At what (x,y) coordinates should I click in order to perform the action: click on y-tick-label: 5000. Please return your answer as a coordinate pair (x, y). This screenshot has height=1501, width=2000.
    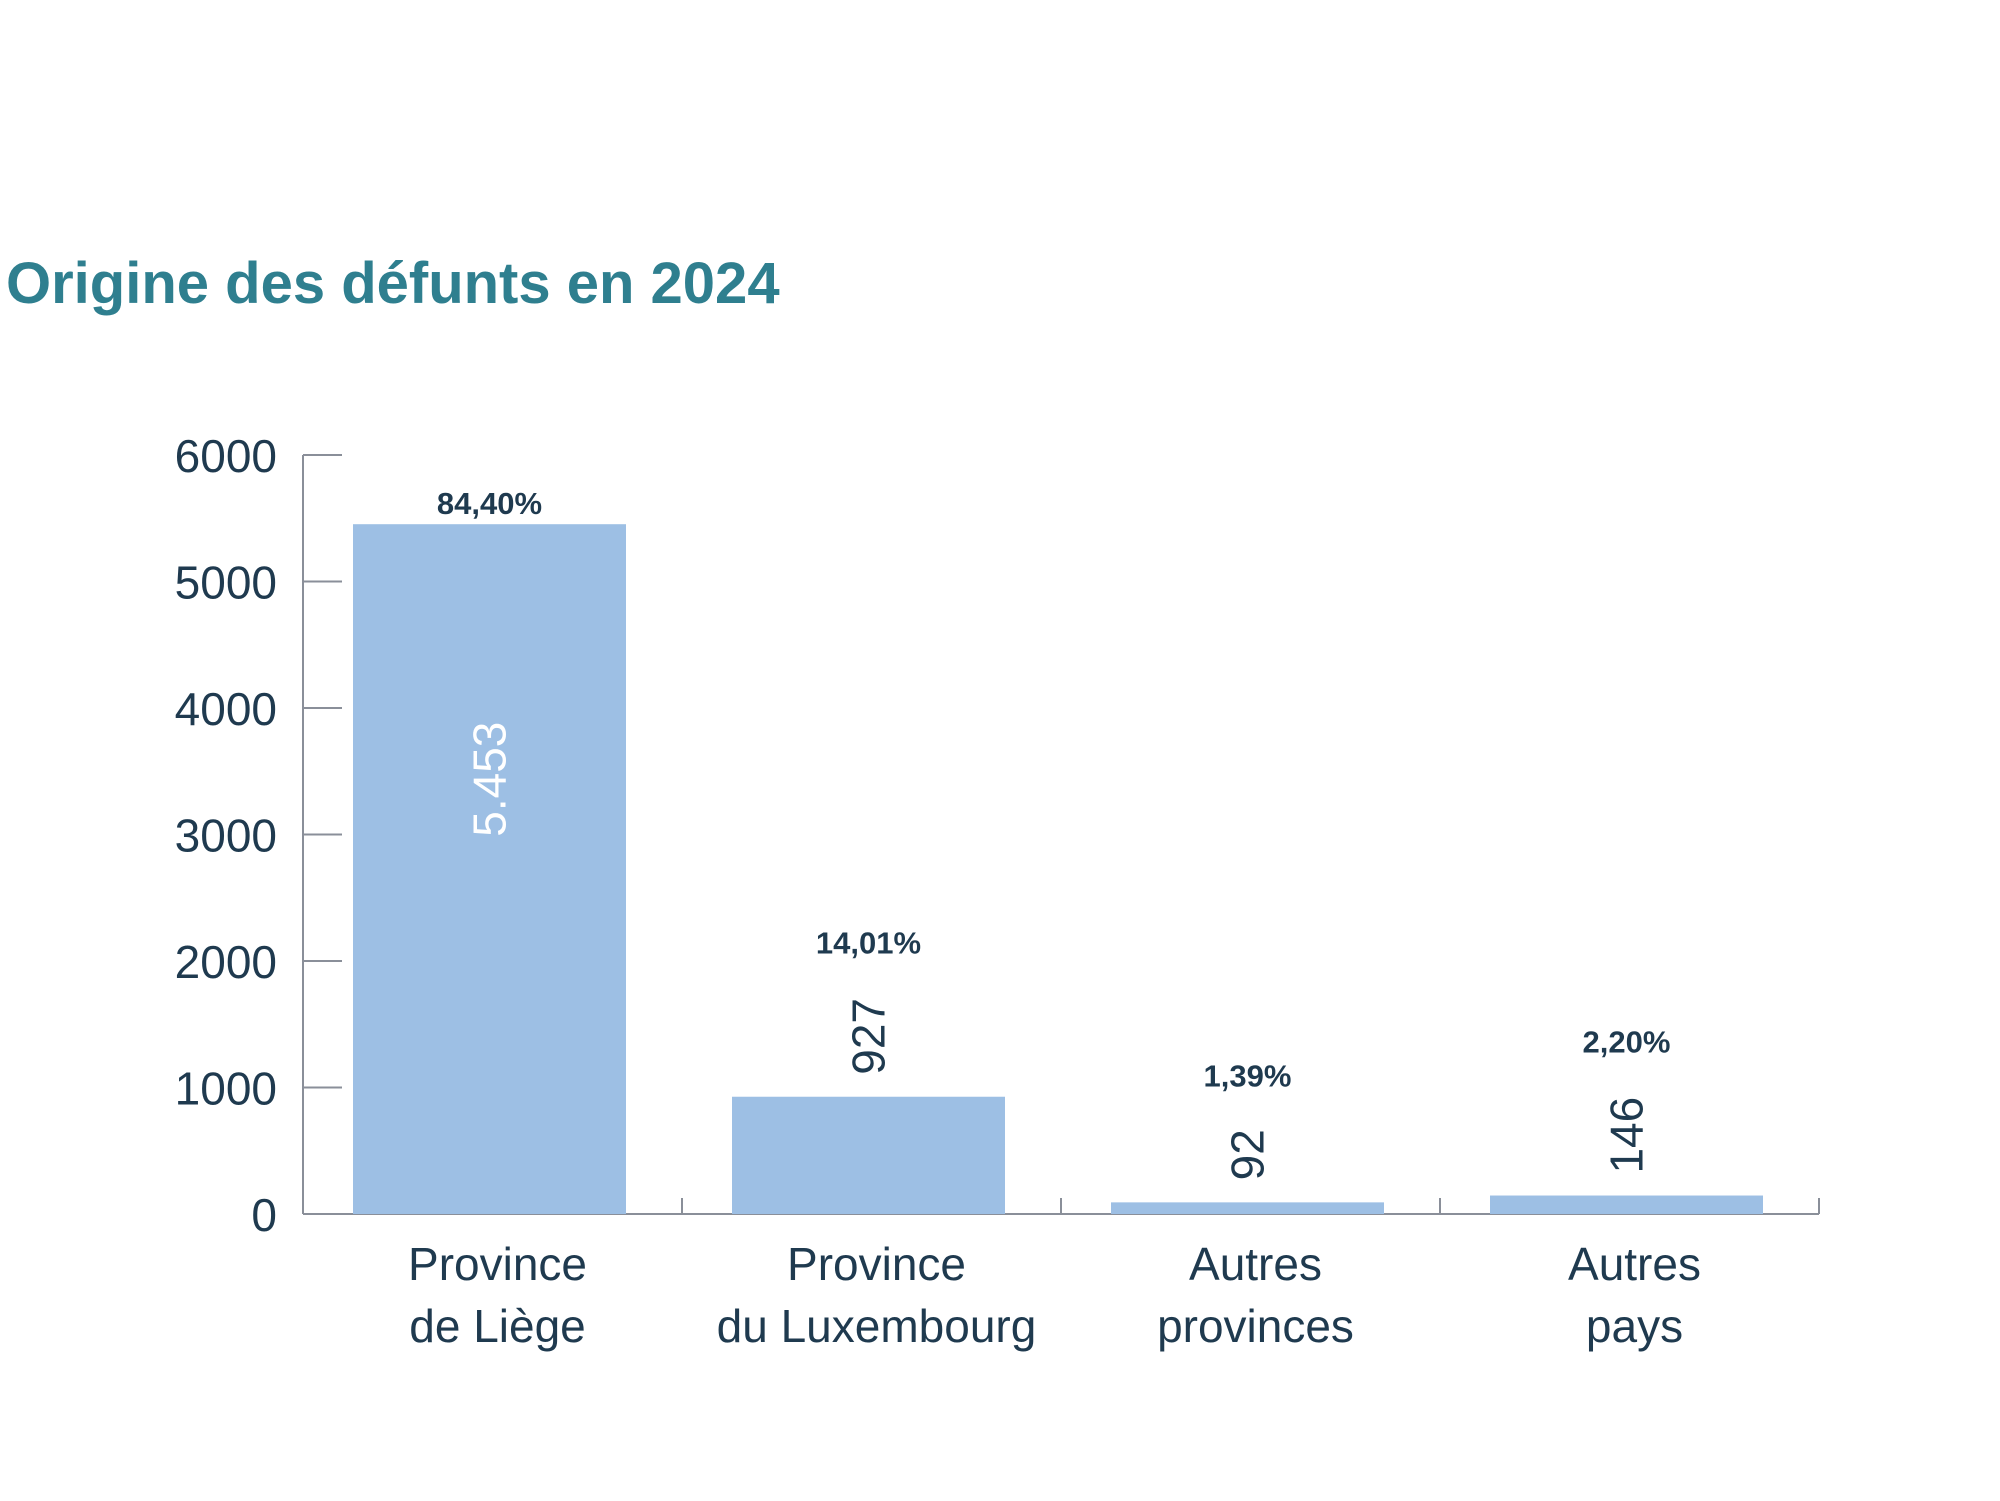
    Looking at the image, I should click on (226, 583).